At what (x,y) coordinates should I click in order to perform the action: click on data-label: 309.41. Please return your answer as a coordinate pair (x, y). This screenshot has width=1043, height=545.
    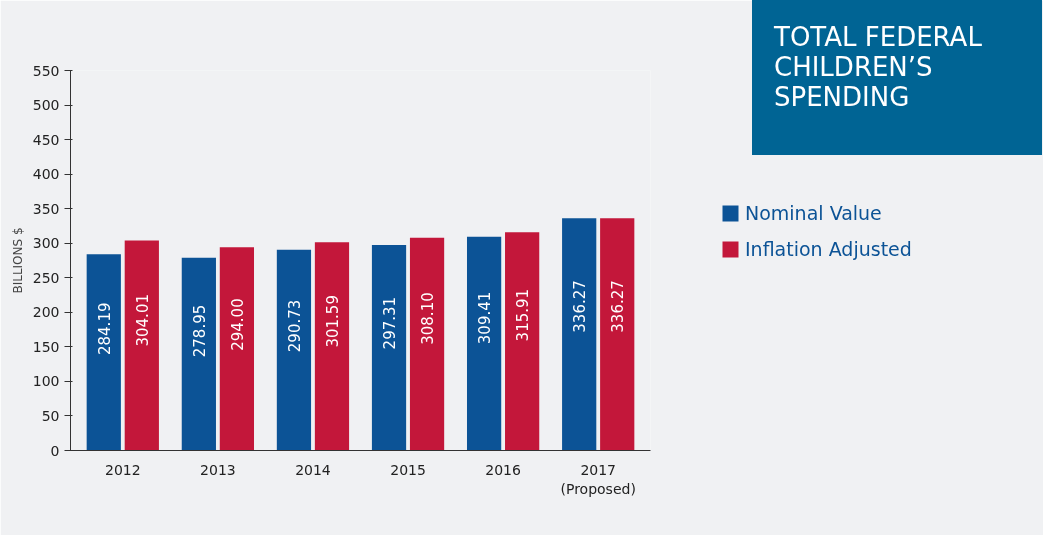
    Looking at the image, I should click on (485, 318).